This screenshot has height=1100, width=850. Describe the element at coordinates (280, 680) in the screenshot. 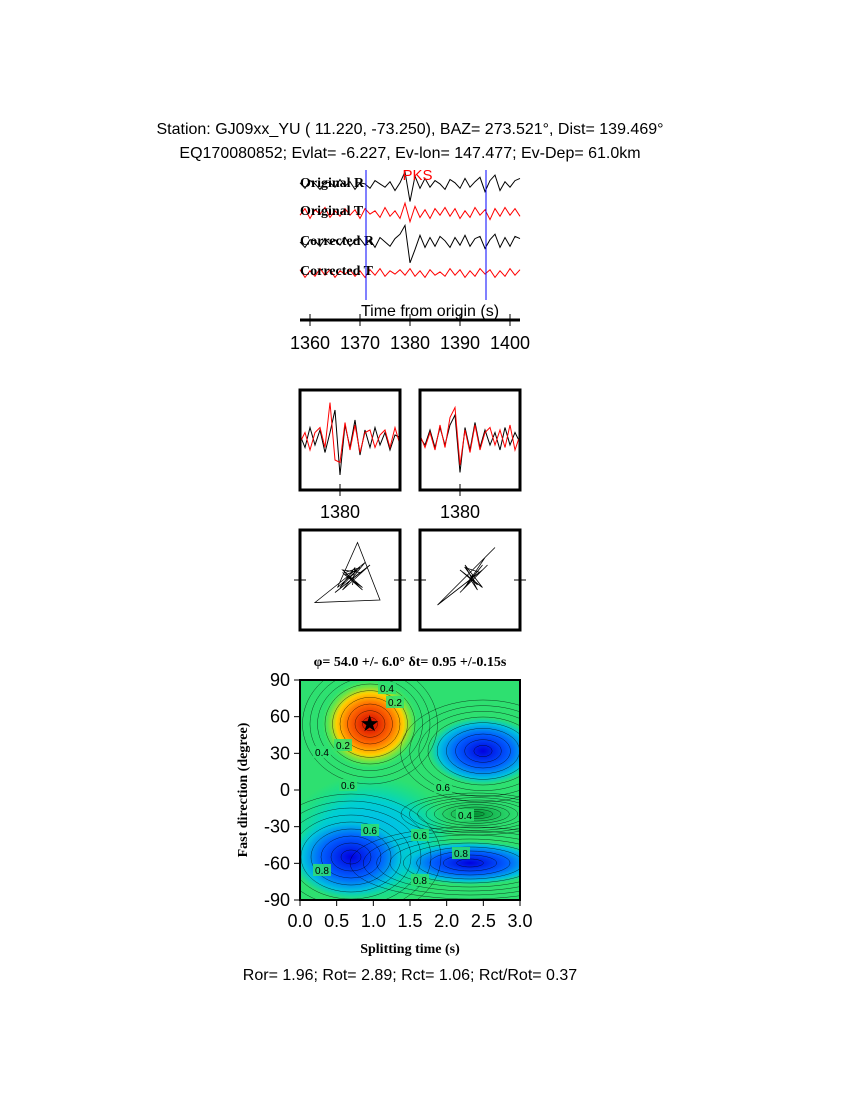

I see `y-tick-label: 90` at that location.